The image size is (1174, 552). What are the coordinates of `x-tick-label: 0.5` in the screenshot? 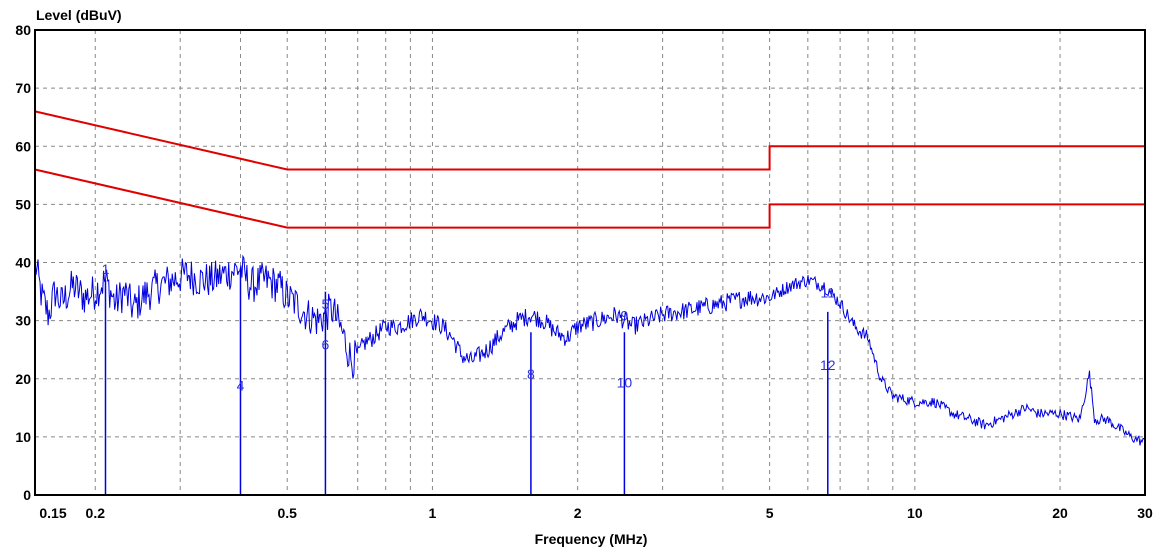 It's located at (287, 513).